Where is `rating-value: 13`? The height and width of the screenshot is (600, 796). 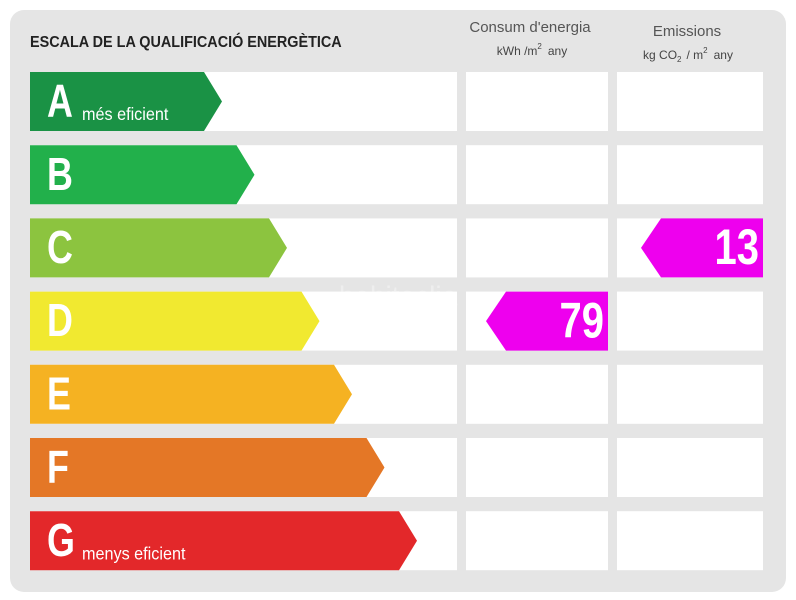 rating-value: 13 is located at coordinates (737, 247).